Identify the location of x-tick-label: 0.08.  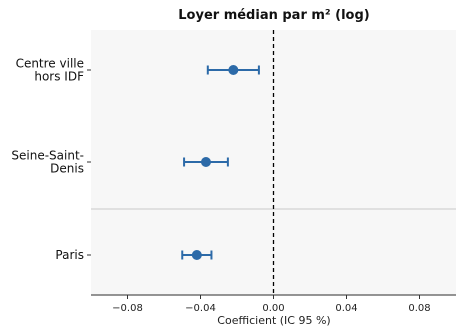
(419, 308).